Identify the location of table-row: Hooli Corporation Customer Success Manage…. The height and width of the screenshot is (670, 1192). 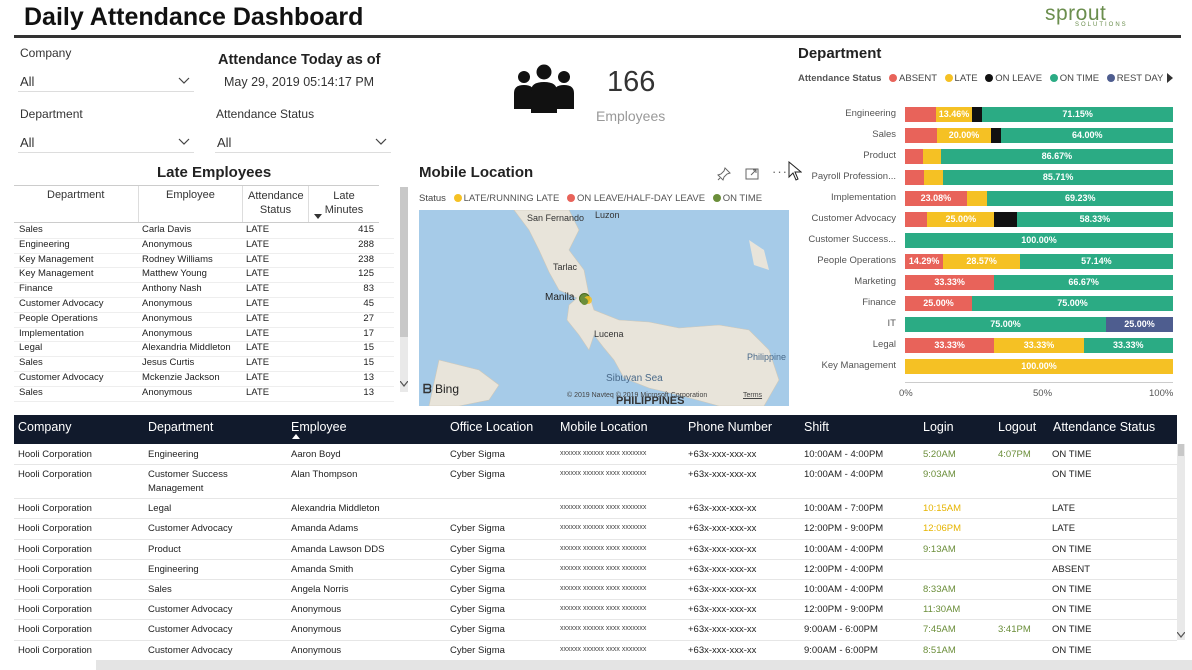
(595, 482).